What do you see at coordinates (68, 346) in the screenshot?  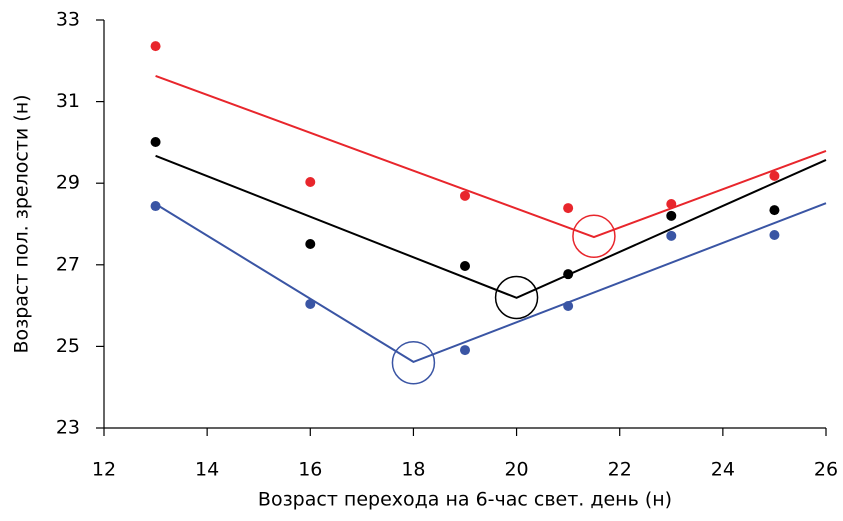 I see `y-tick-label: 25` at bounding box center [68, 346].